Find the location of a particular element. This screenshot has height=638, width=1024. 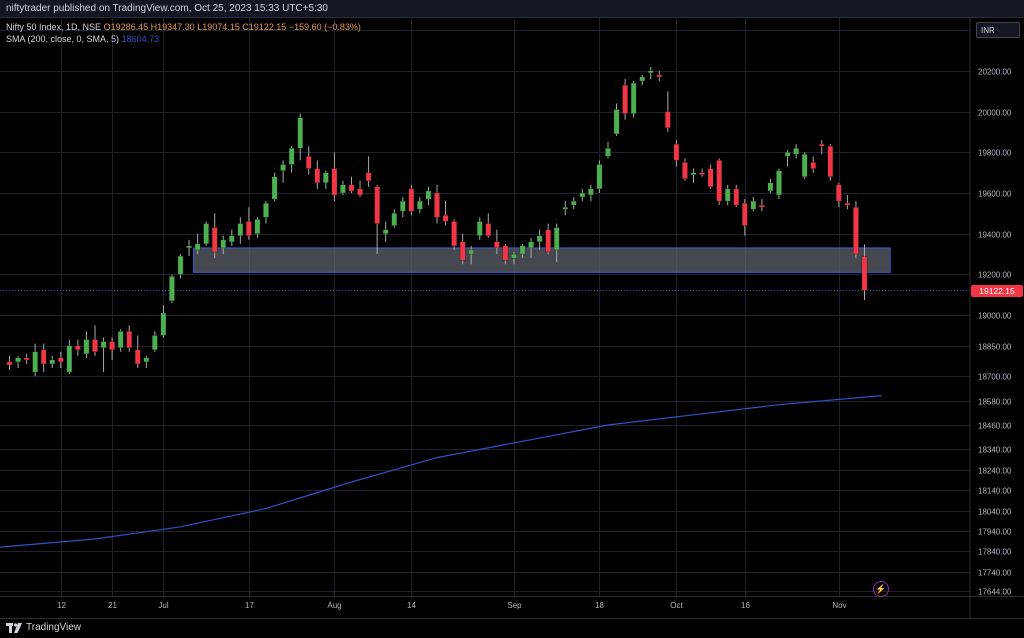

brand-label: TradingView is located at coordinates (54, 627).